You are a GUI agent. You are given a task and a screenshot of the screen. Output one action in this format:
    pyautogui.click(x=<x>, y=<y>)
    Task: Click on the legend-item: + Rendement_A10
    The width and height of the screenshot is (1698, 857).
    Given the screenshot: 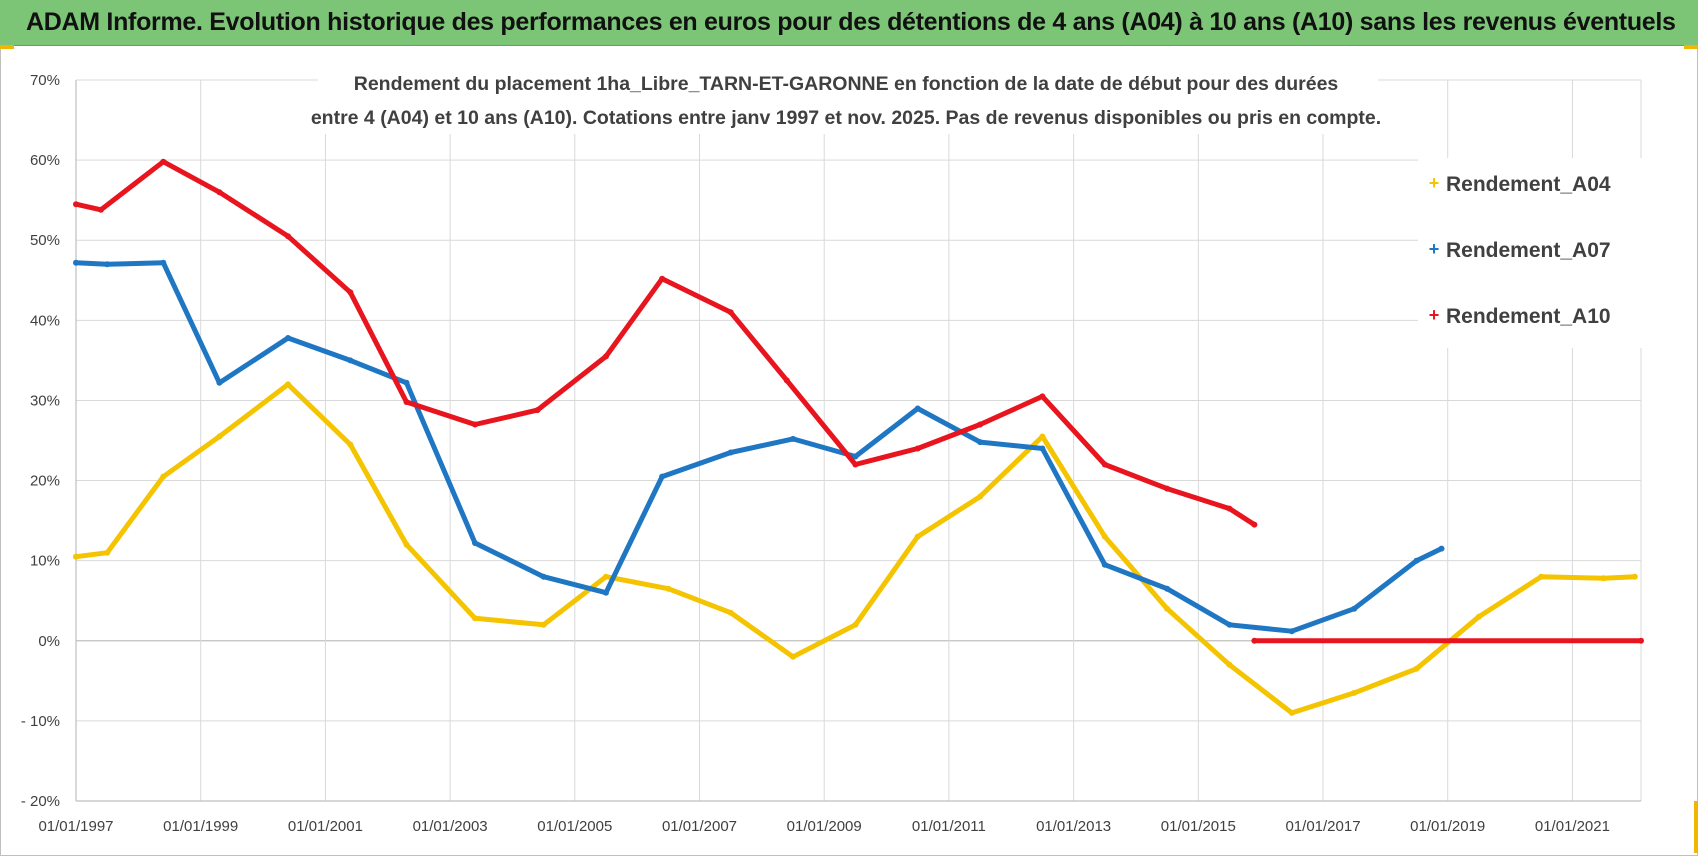 What is the action you would take?
    pyautogui.click(x=1520, y=316)
    